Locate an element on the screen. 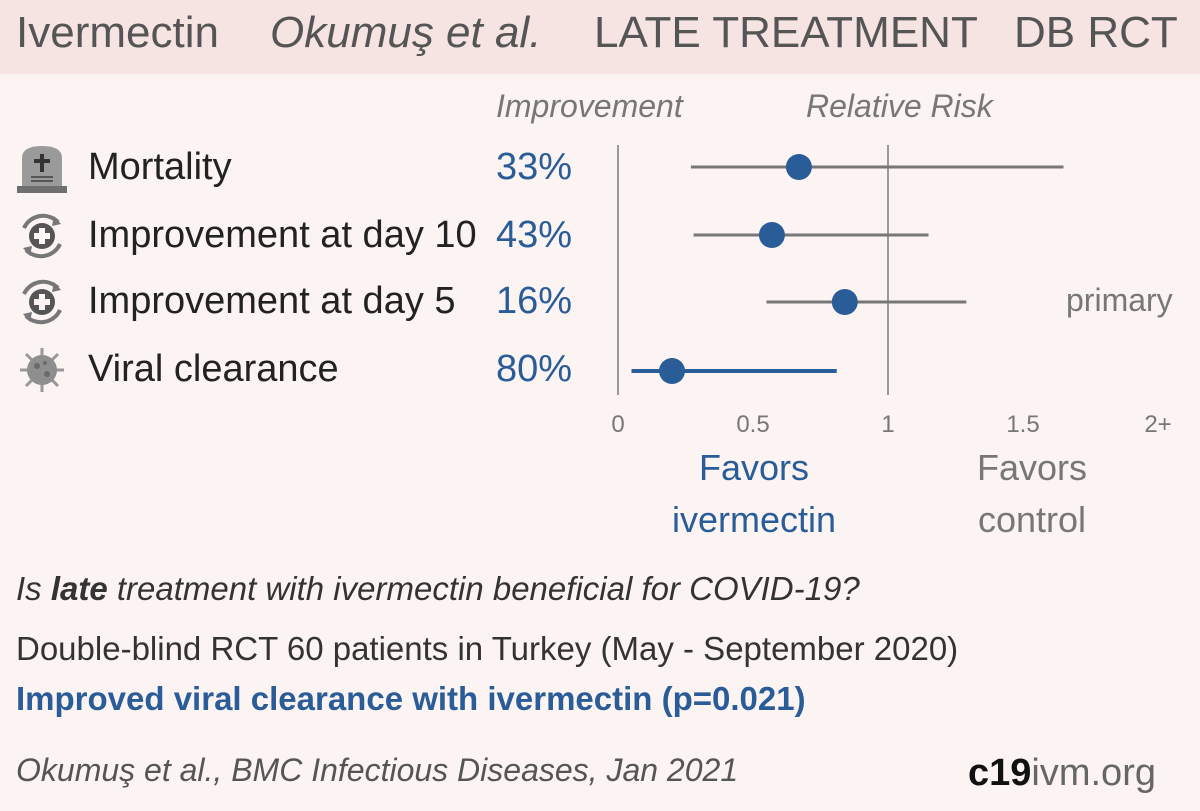 Image resolution: width=1200 pixels, height=811 pixels. x-tick-label: 0.5 is located at coordinates (752, 424).